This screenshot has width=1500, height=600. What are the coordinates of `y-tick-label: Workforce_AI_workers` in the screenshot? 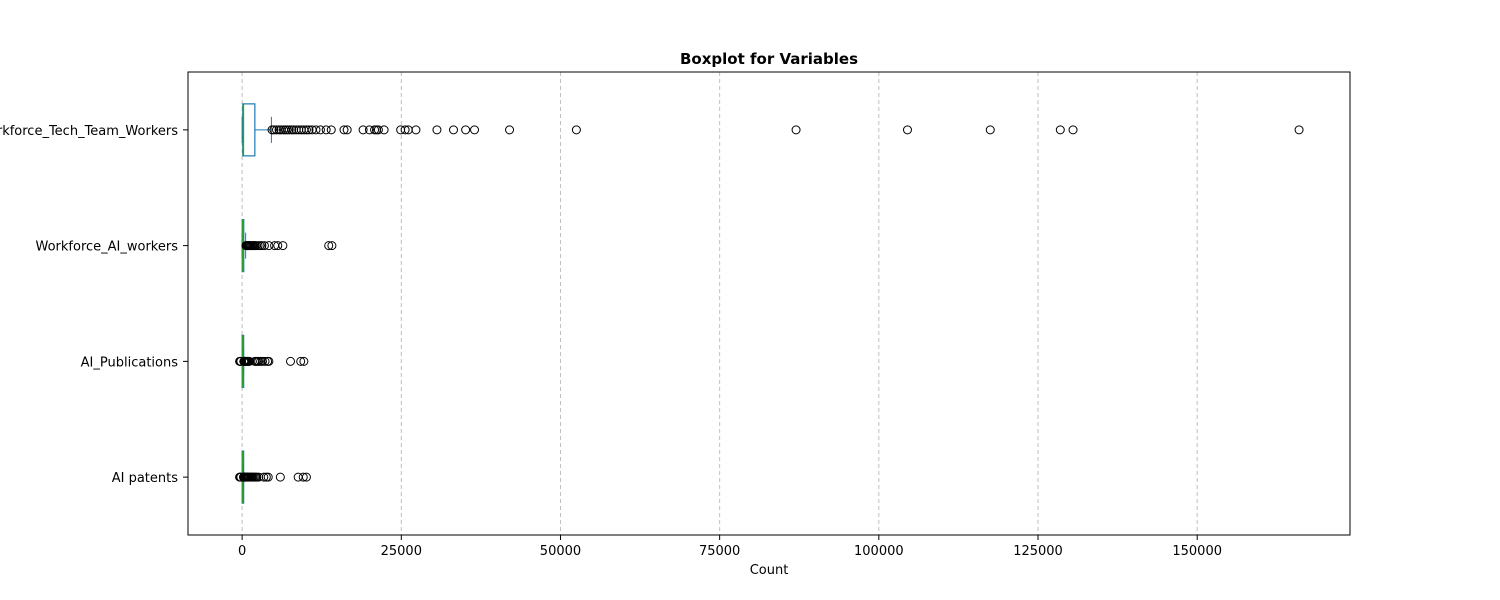 It's located at (107, 247).